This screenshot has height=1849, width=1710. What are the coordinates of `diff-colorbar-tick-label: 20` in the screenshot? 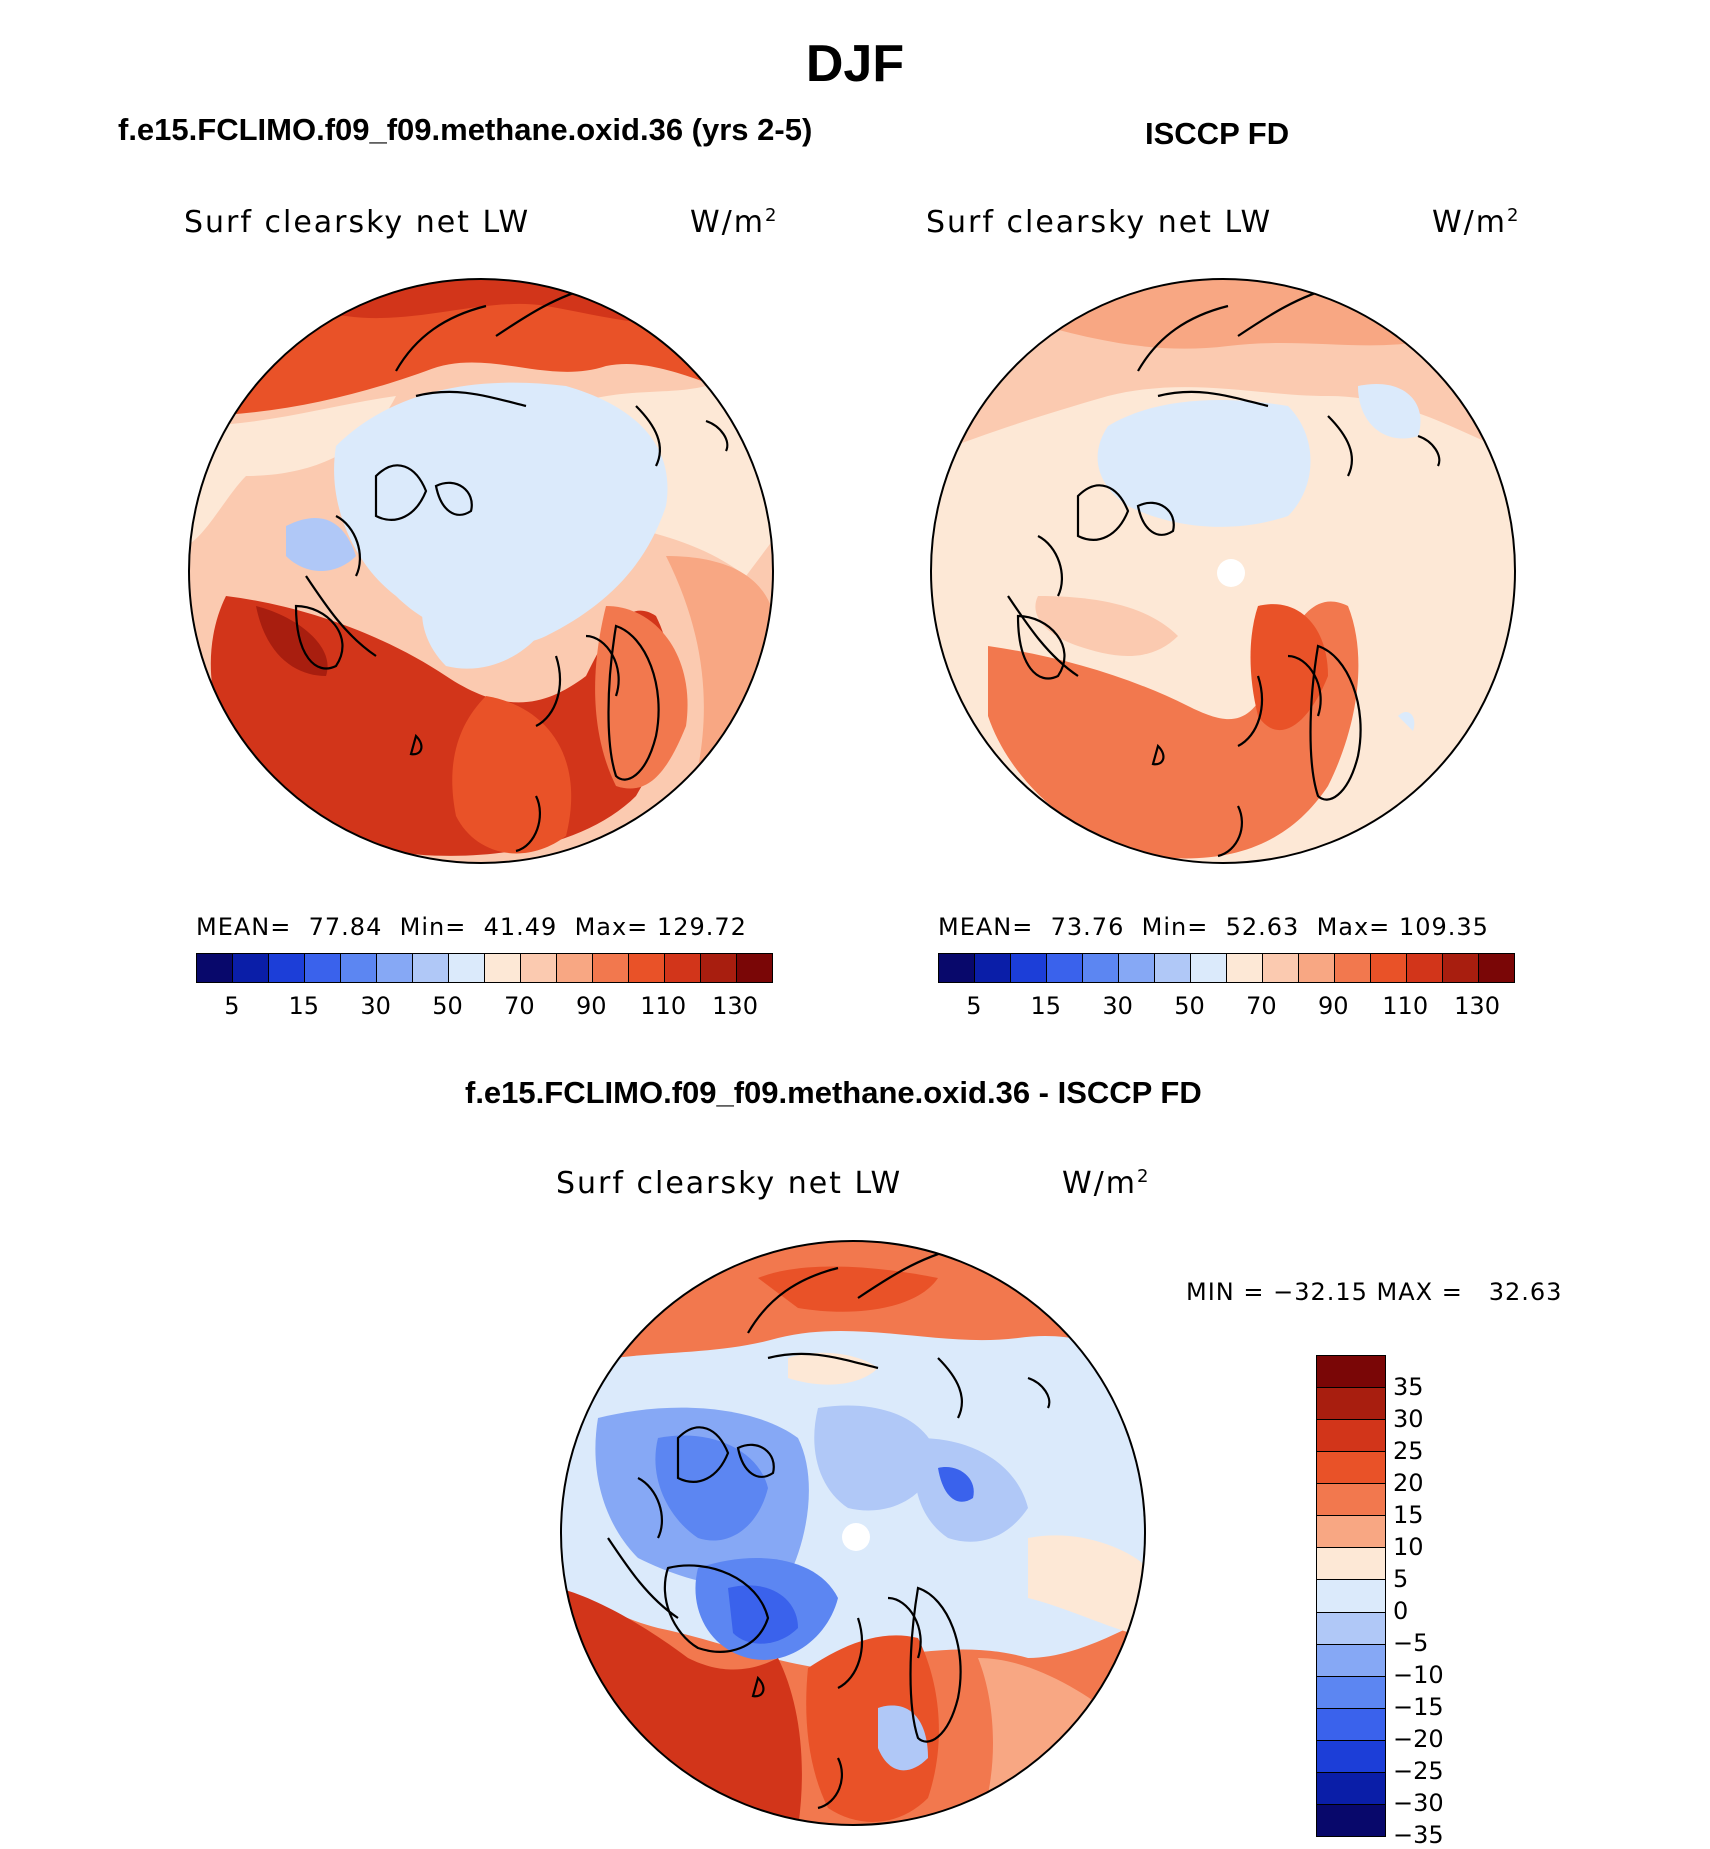 It's located at (1408, 1483).